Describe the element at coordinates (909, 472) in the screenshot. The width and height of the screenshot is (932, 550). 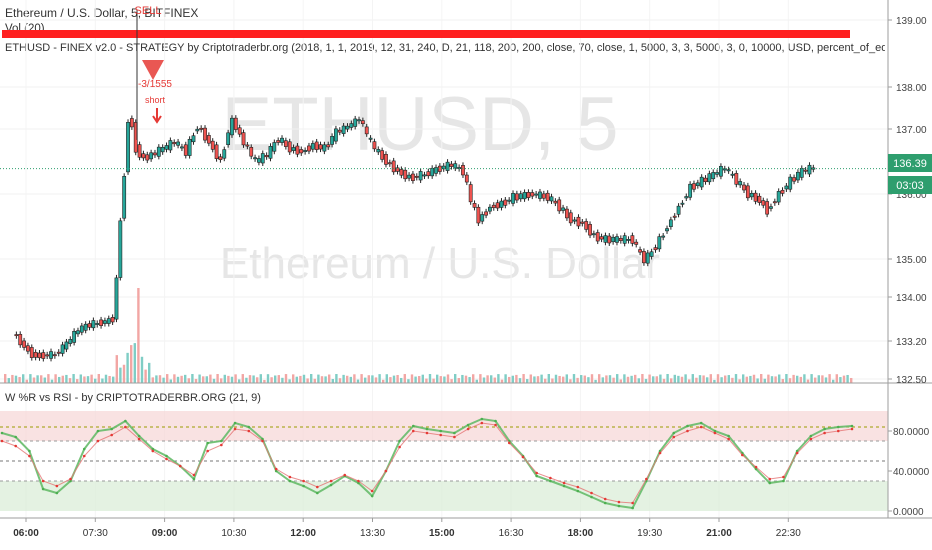
I see `indicator-axis: 80.0000 40.0000 0.0000` at that location.